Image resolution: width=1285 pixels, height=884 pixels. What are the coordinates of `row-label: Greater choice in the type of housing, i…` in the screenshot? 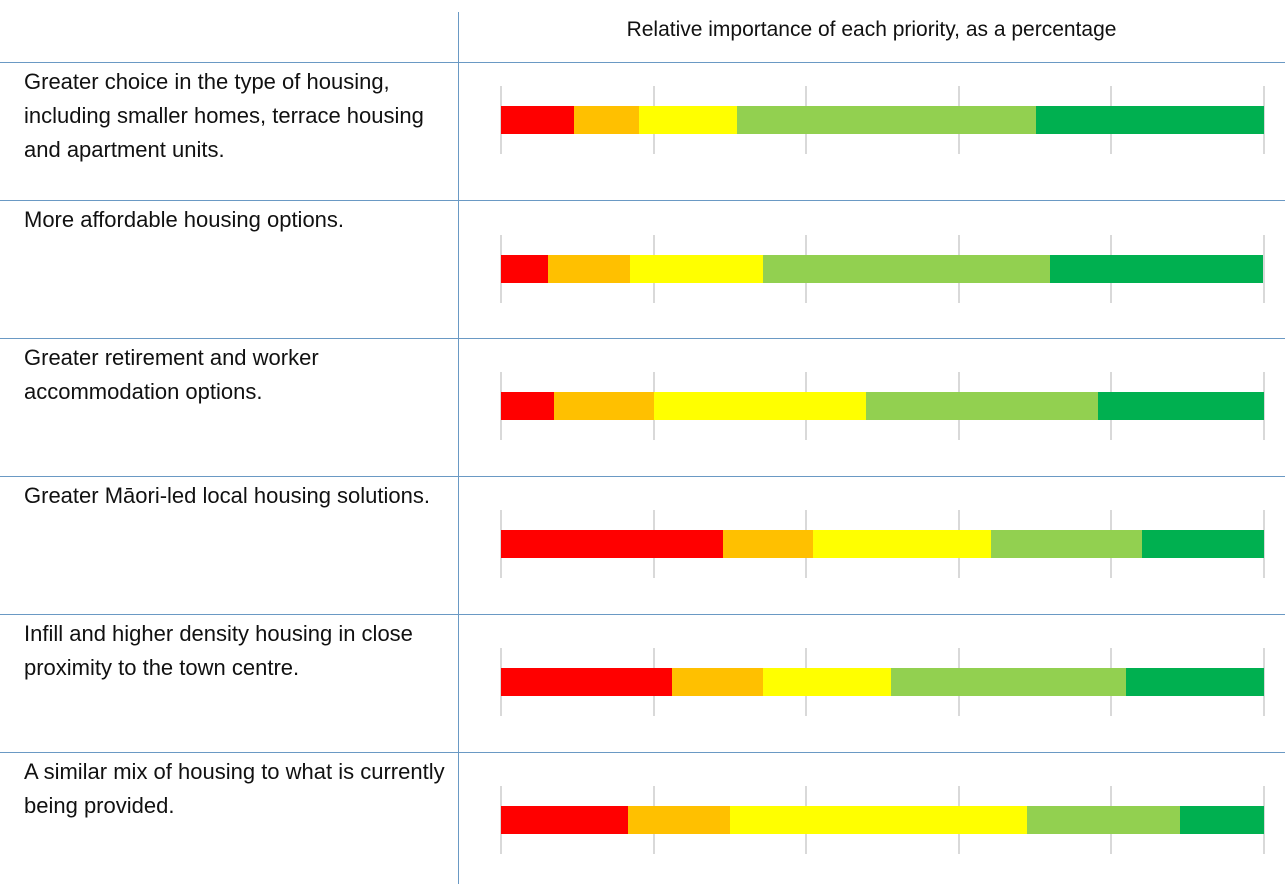 It's located at (224, 115).